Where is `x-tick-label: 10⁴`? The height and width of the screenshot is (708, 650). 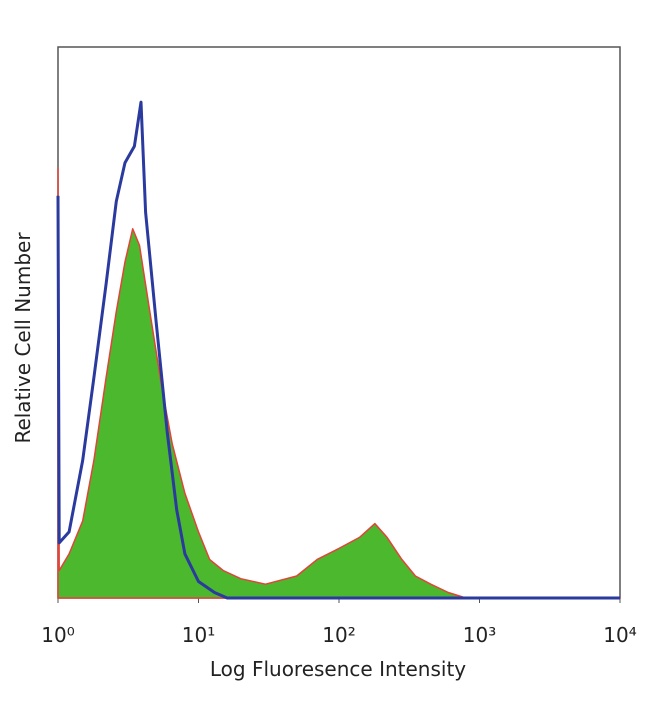
x-tick-label: 10⁴ is located at coordinates (619, 635).